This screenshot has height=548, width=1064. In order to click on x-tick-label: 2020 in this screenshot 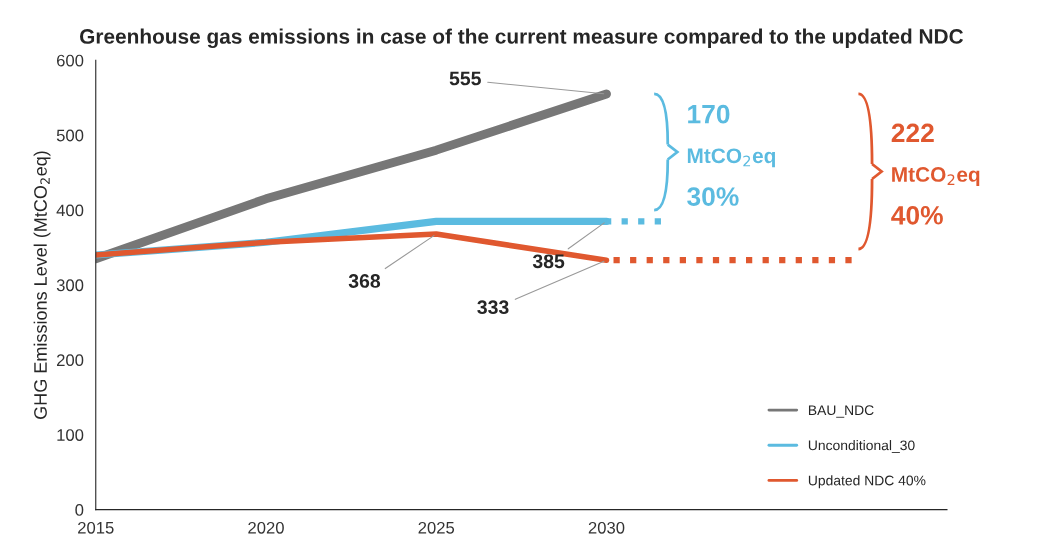, I will do `click(266, 527)`.